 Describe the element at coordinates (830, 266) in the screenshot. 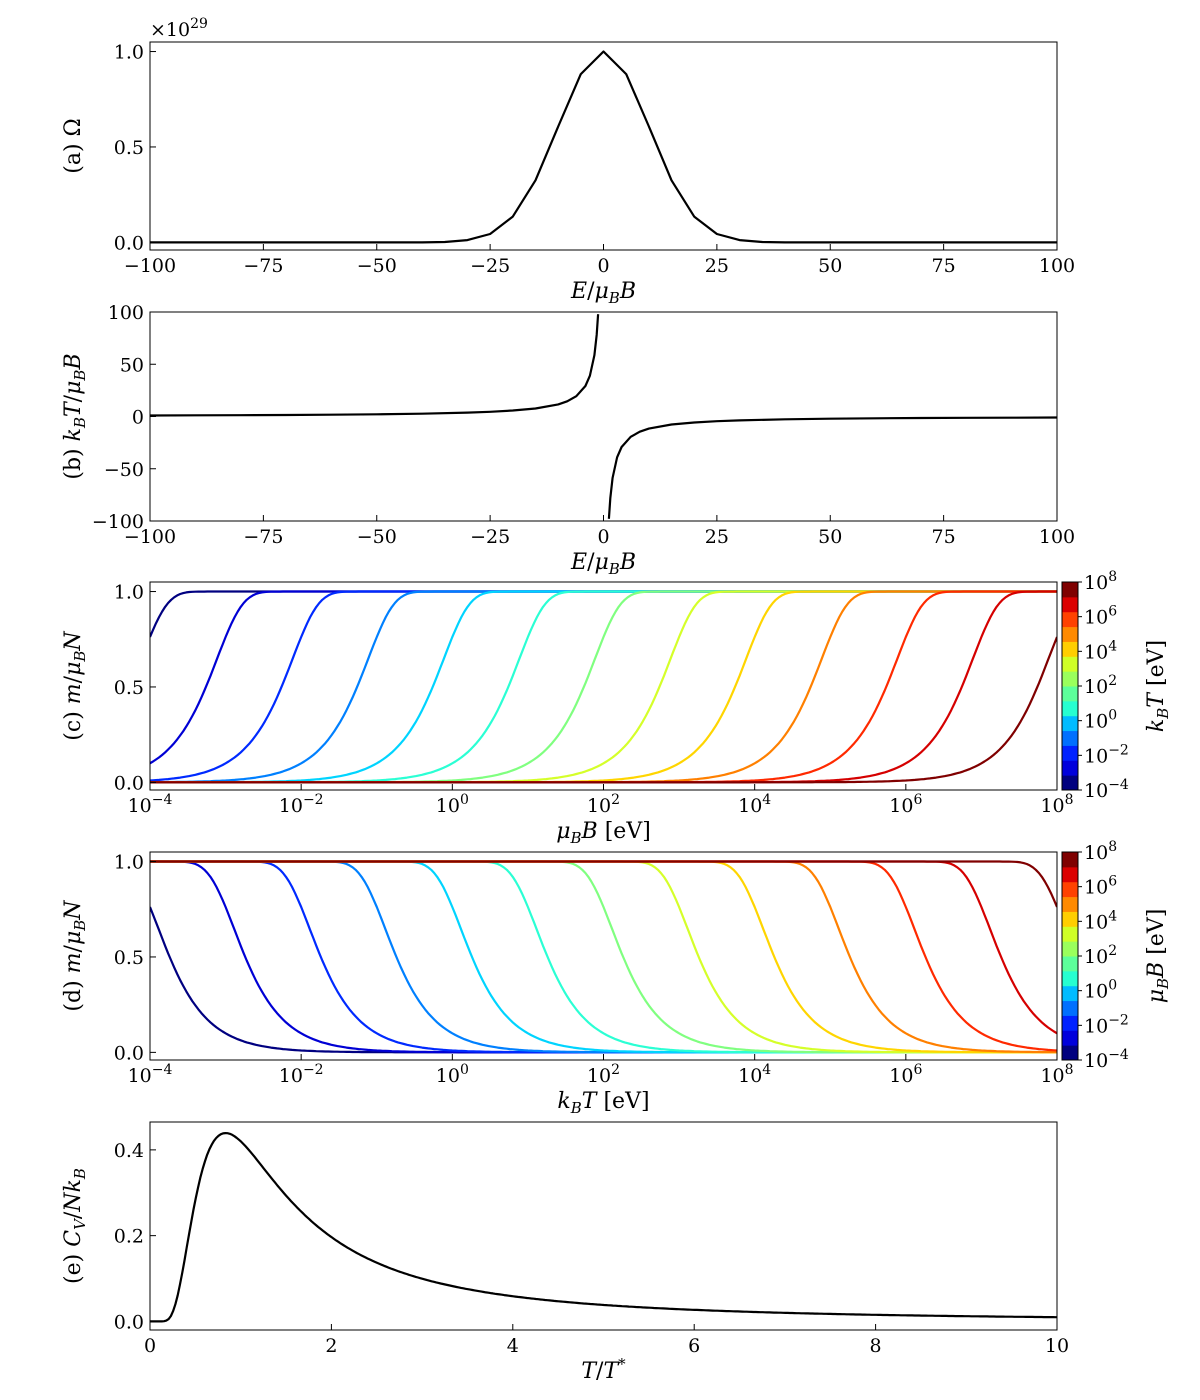

I see `x-tick-label: 50` at that location.